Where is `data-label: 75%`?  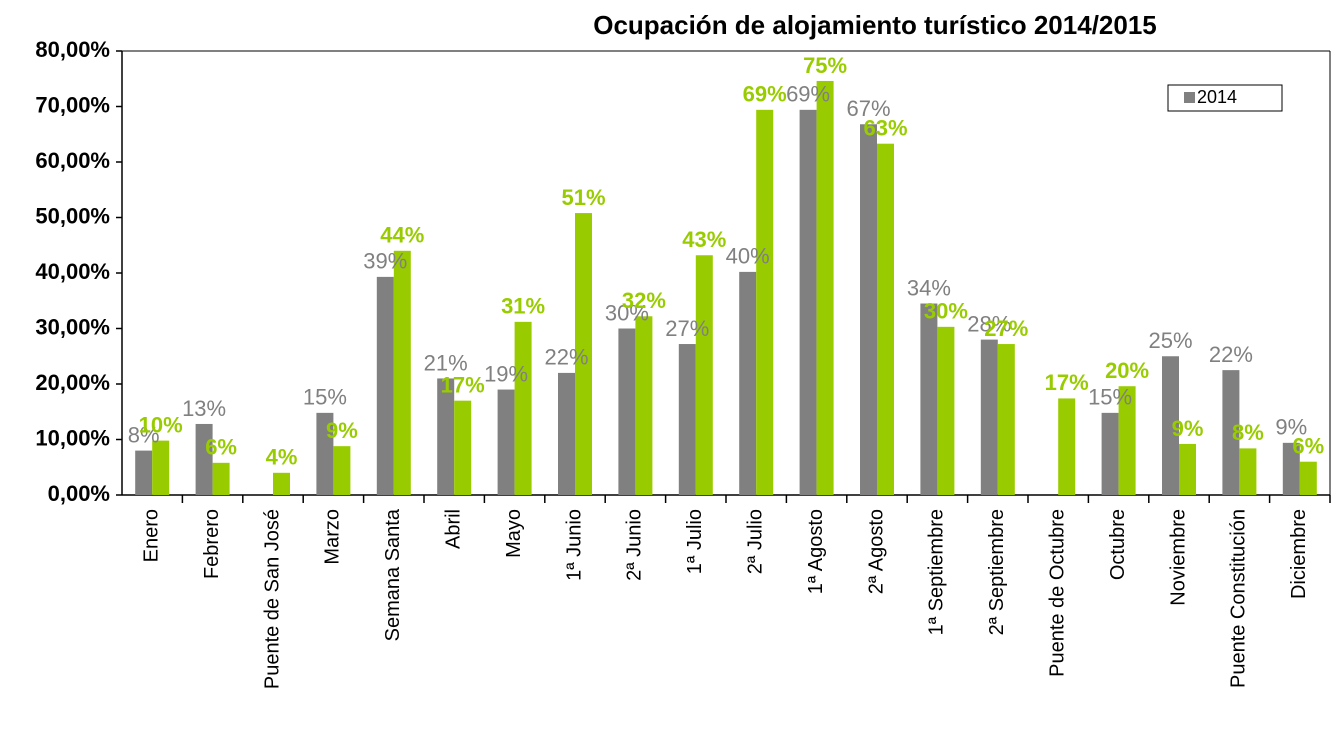
data-label: 75% is located at coordinates (825, 65).